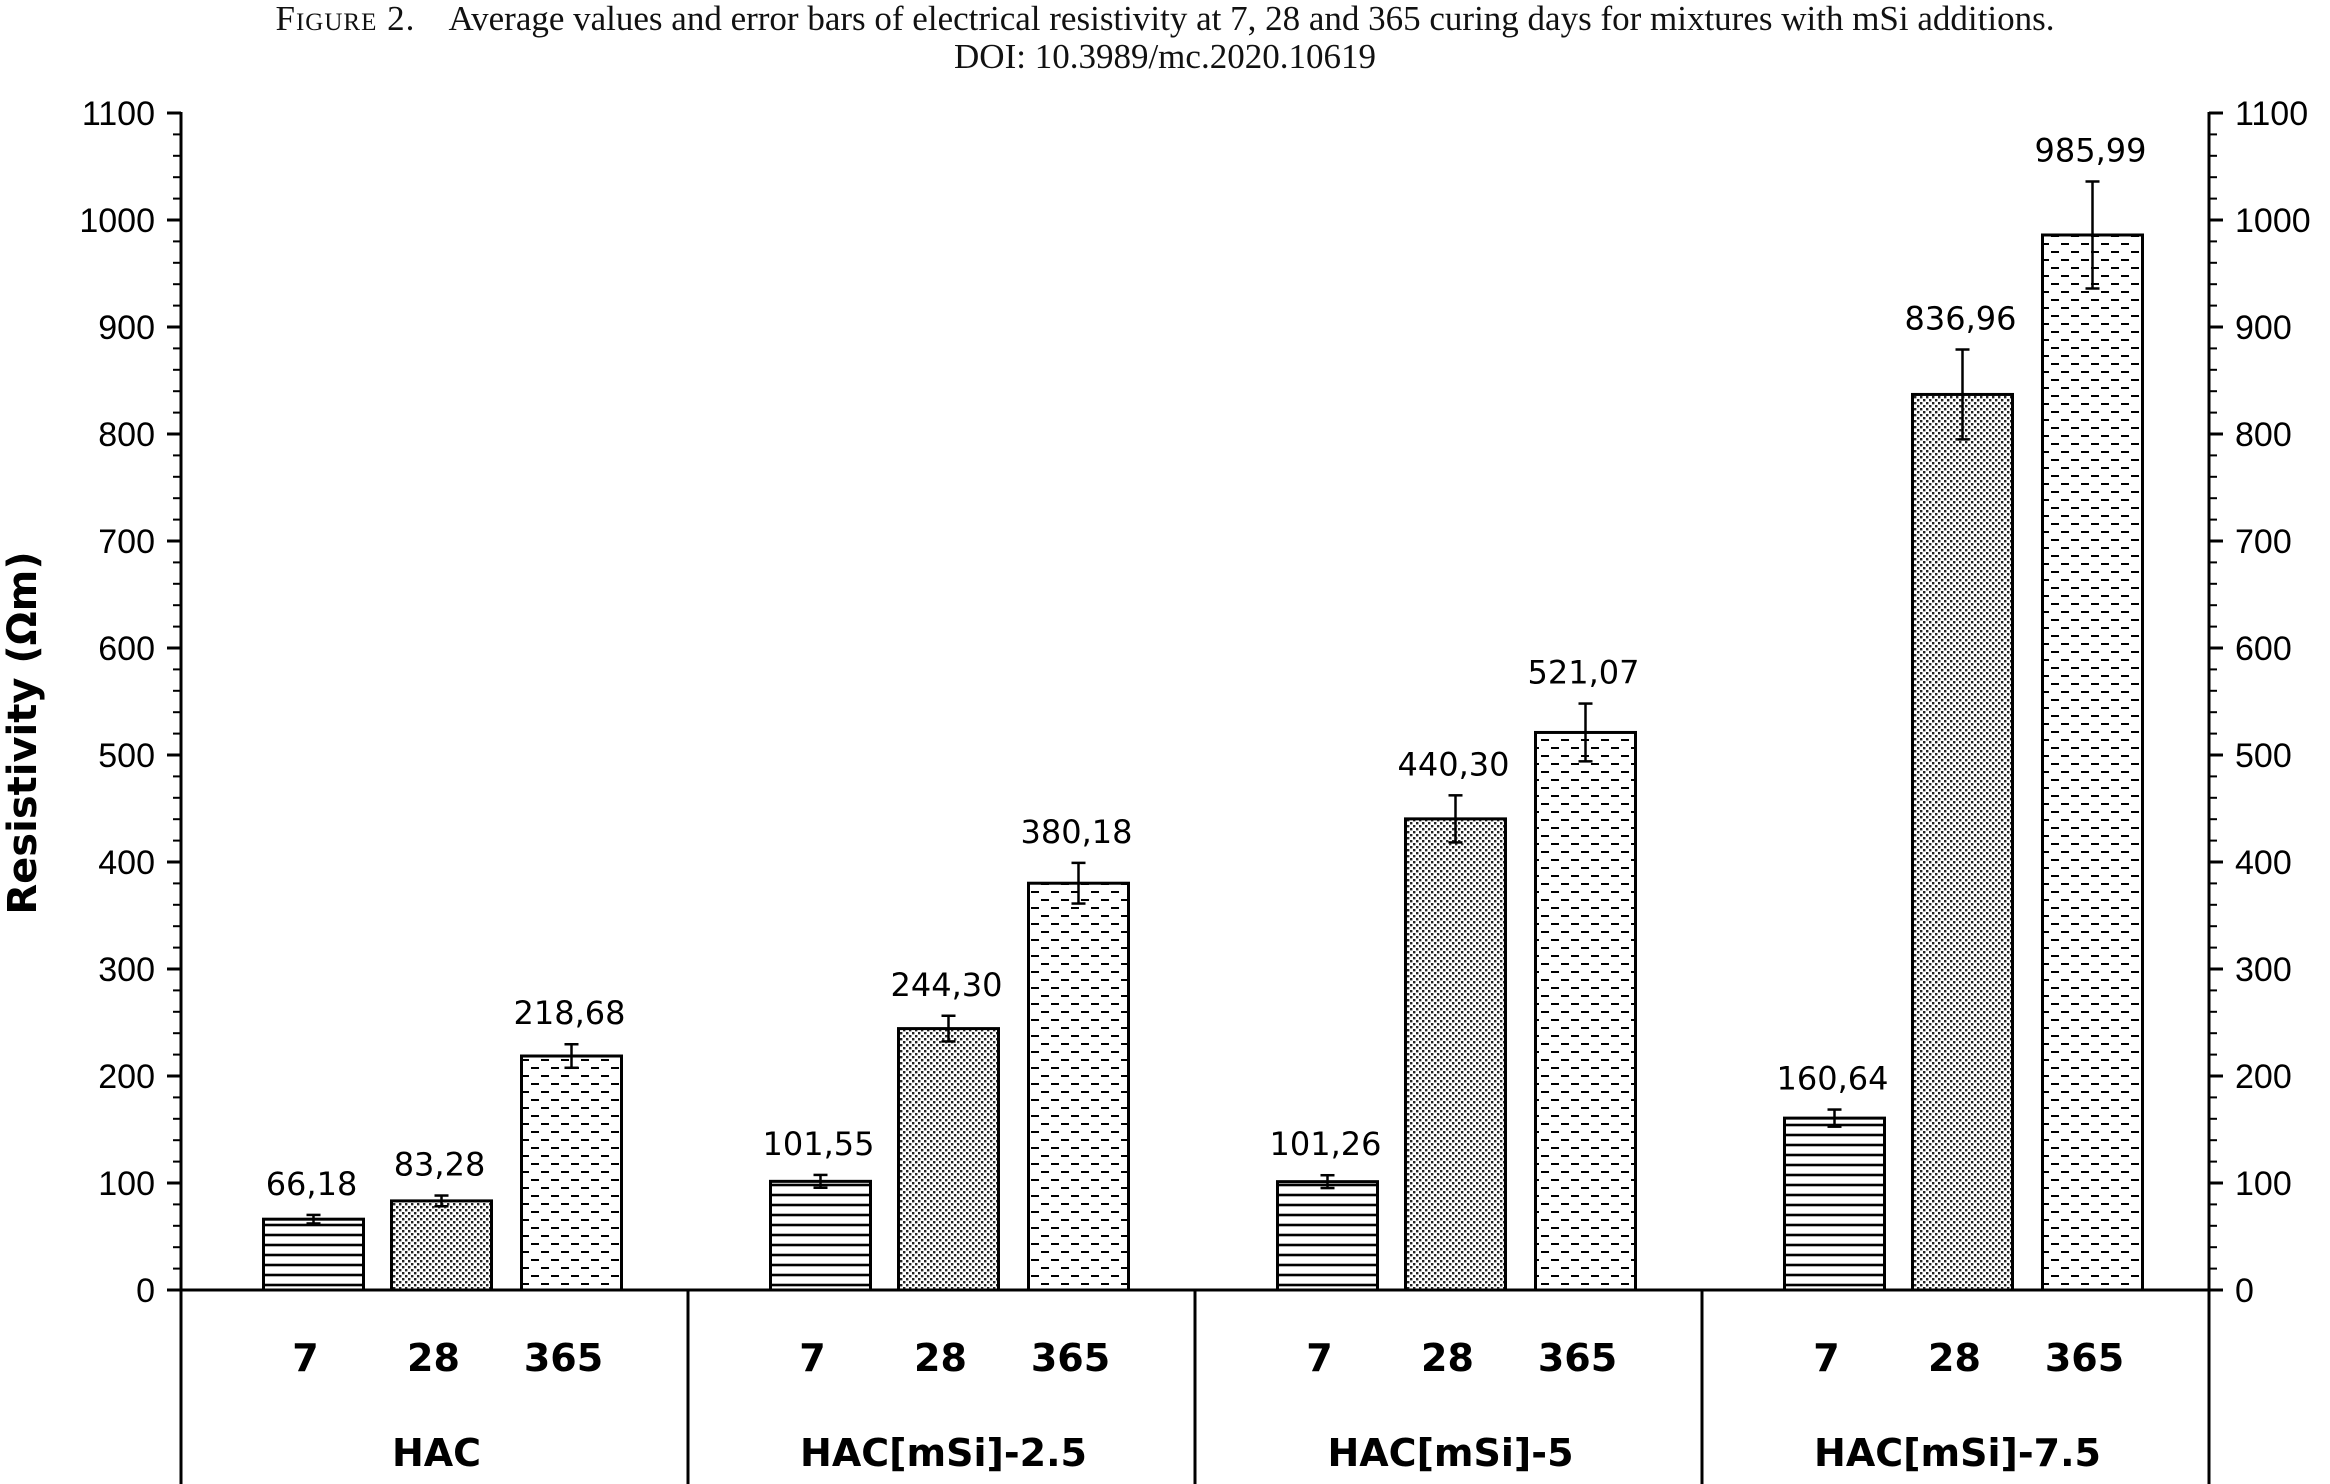  Describe the element at coordinates (126, 756) in the screenshot. I see `y-tick-label-left: 500` at that location.